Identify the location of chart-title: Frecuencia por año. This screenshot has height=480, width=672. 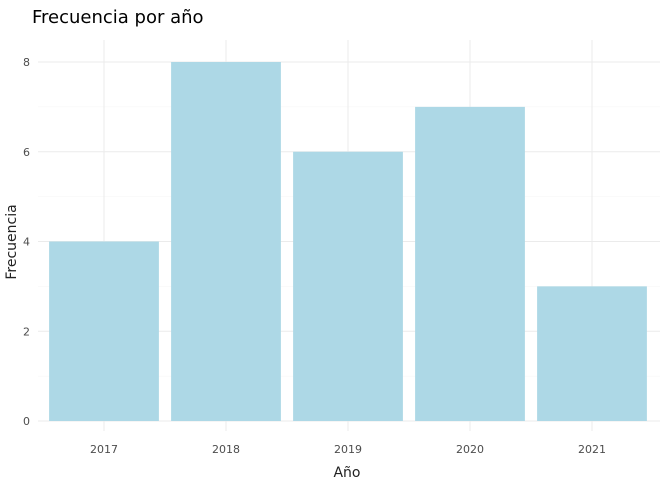
(118, 17).